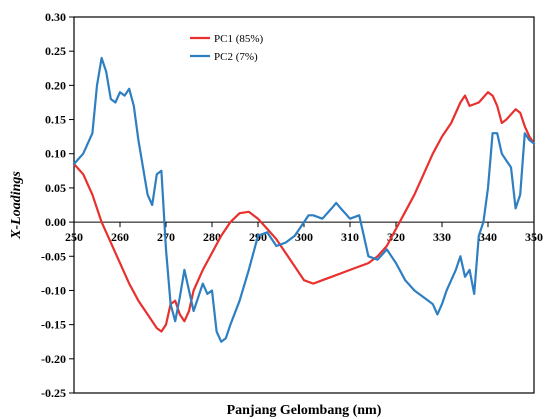 This screenshot has height=419, width=548. I want to click on y-tick-label: -0.20, so click(53, 359).